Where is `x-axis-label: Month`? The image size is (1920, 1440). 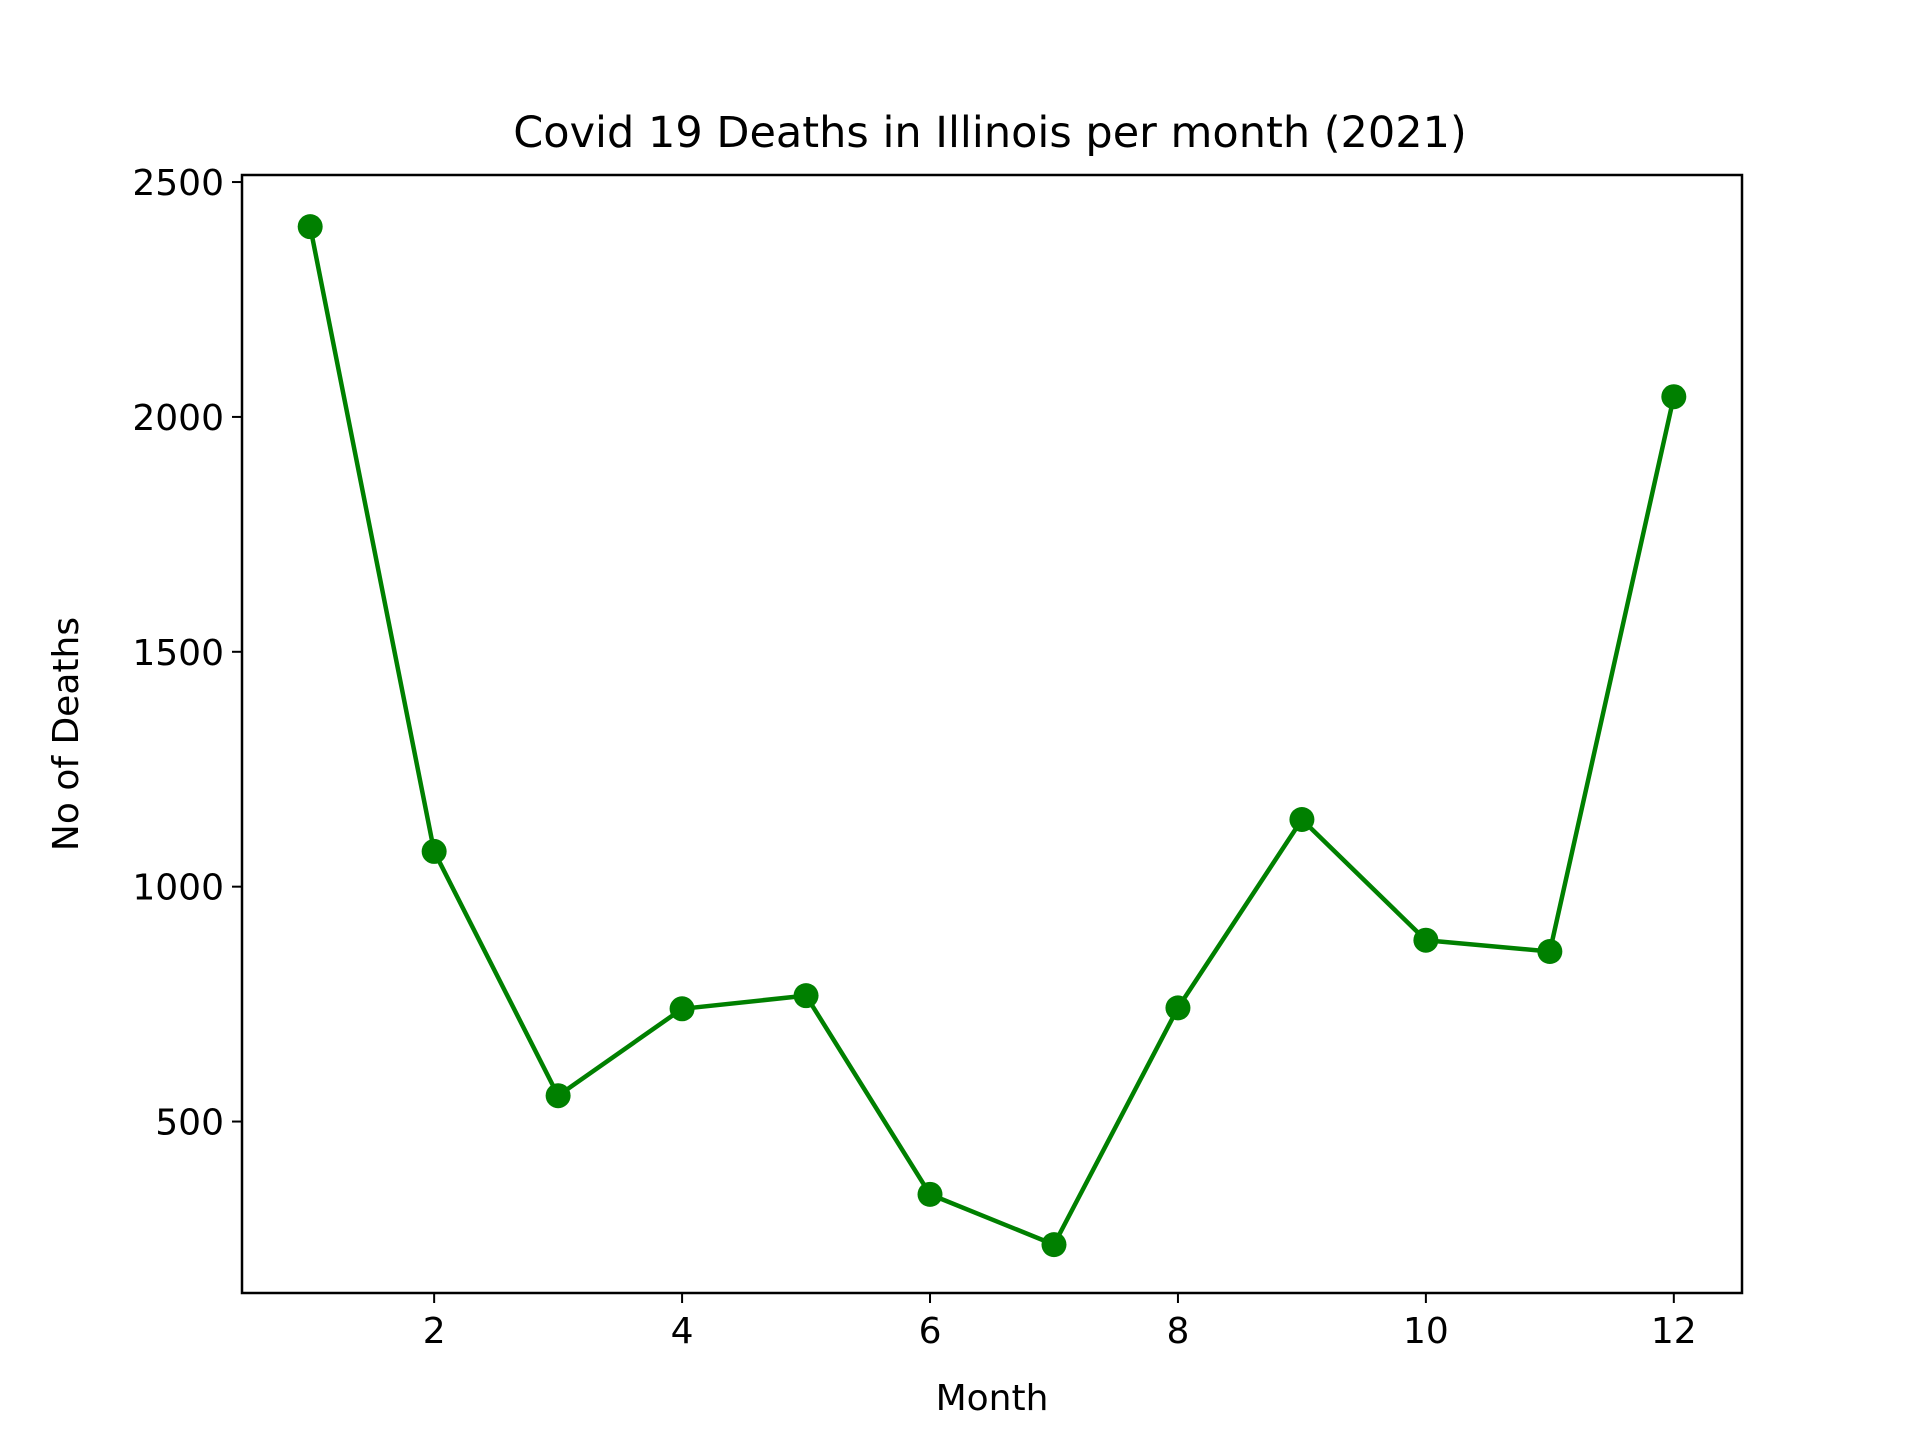
x-axis-label: Month is located at coordinates (992, 1398).